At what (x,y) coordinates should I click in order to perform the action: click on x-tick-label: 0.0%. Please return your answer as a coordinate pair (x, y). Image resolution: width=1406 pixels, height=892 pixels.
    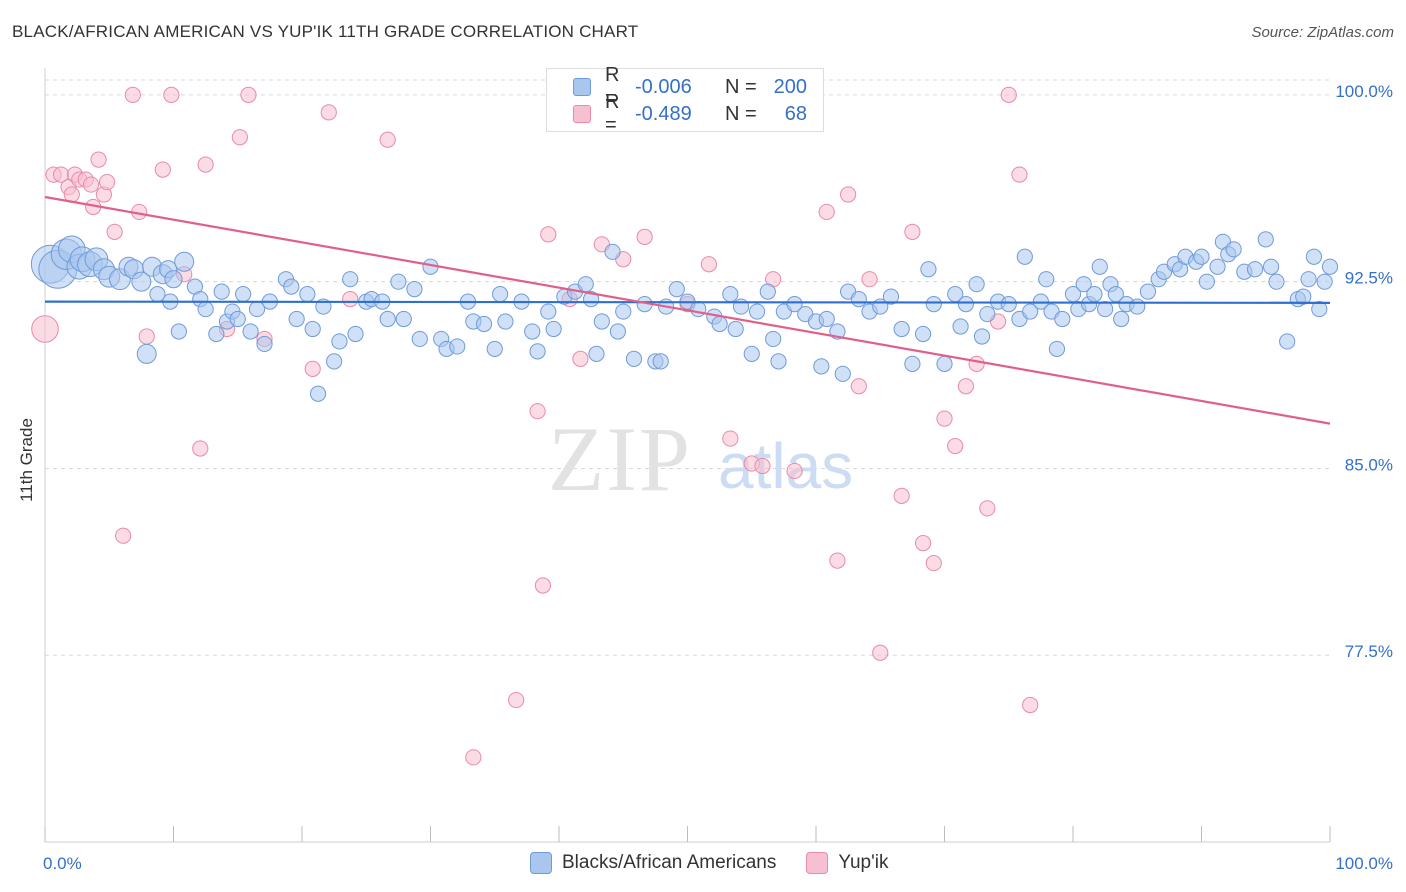
    Looking at the image, I should click on (62, 863).